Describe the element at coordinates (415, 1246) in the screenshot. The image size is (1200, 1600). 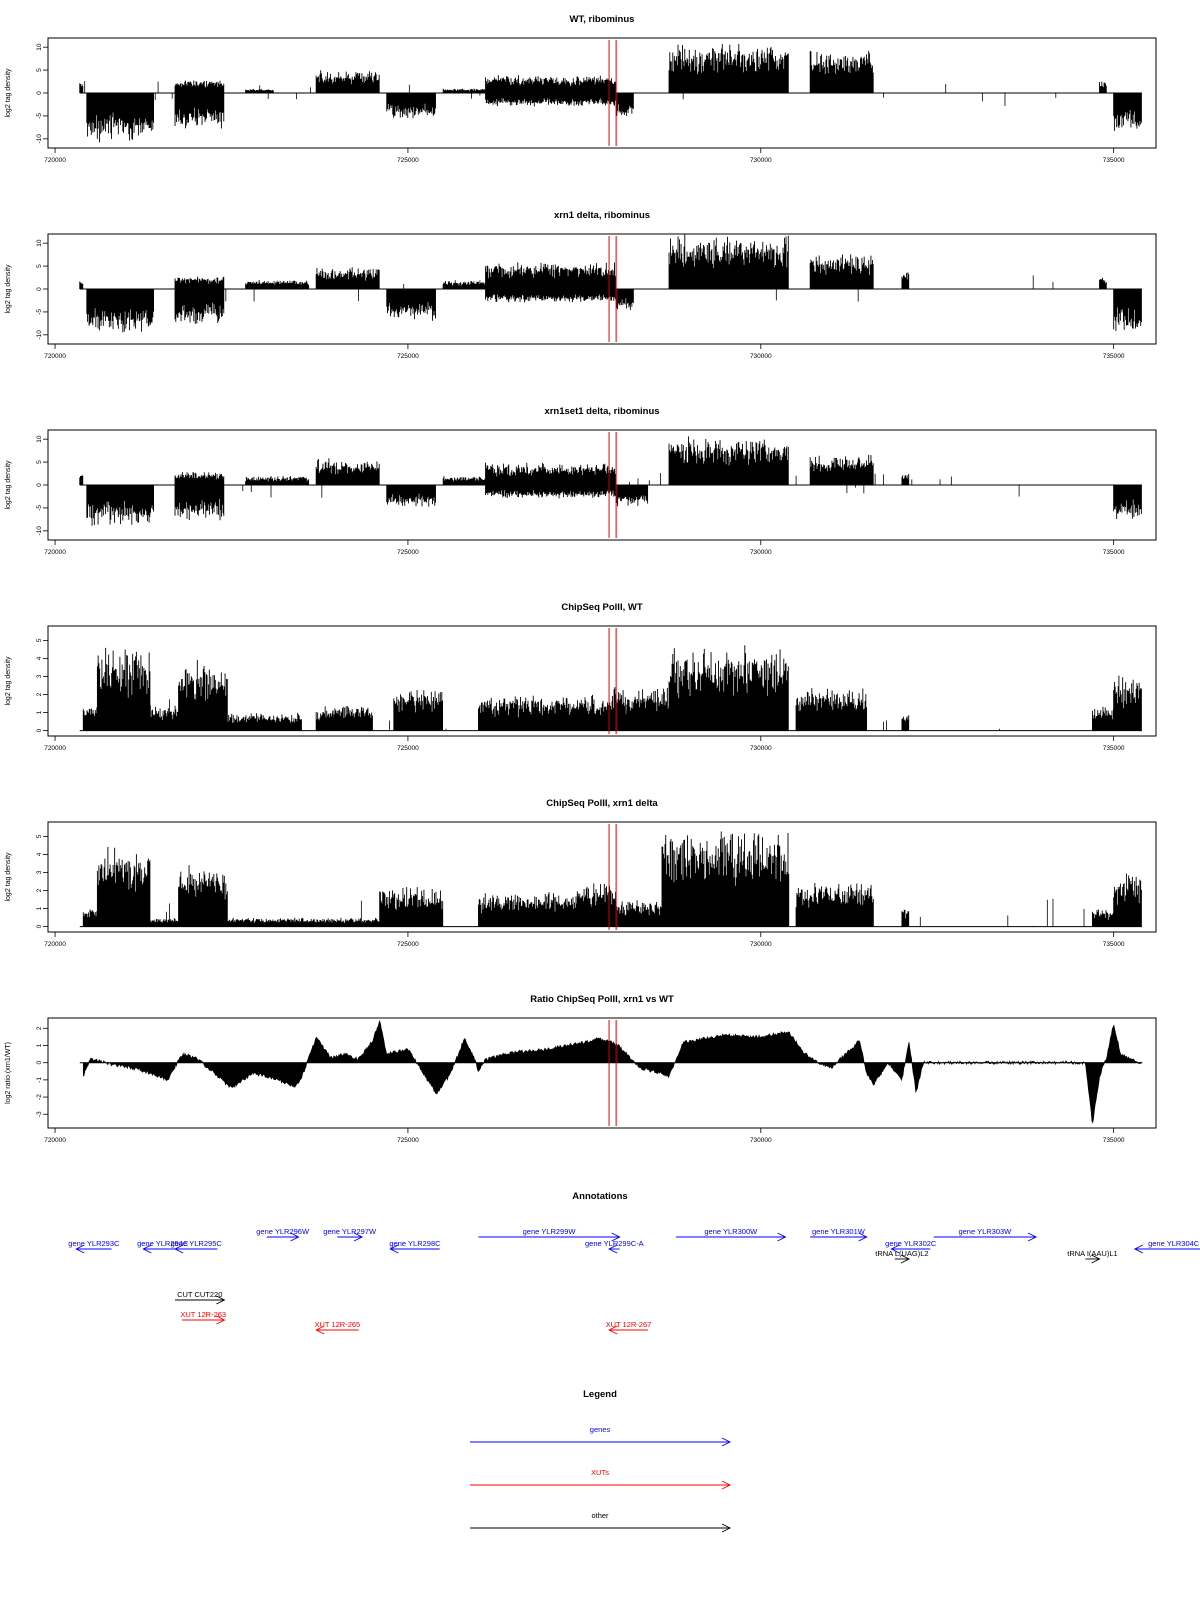
I see `annotation-feature: gene YLR298C` at that location.